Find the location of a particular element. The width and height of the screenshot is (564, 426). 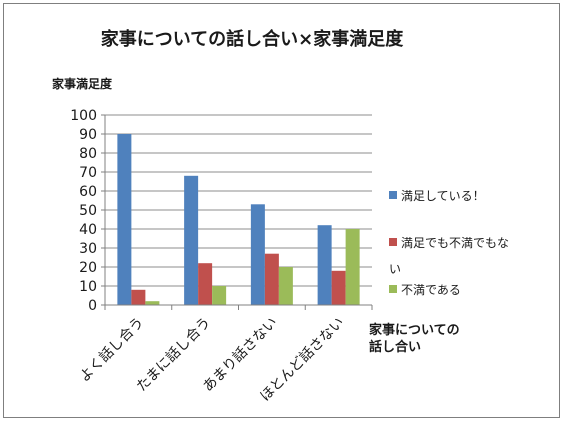

legend-label-2: 満足でも不満でもな is located at coordinates (455, 243).